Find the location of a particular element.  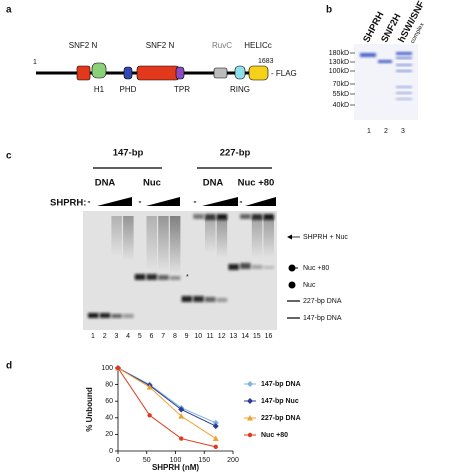

lane-number: 5 is located at coordinates (140, 336).